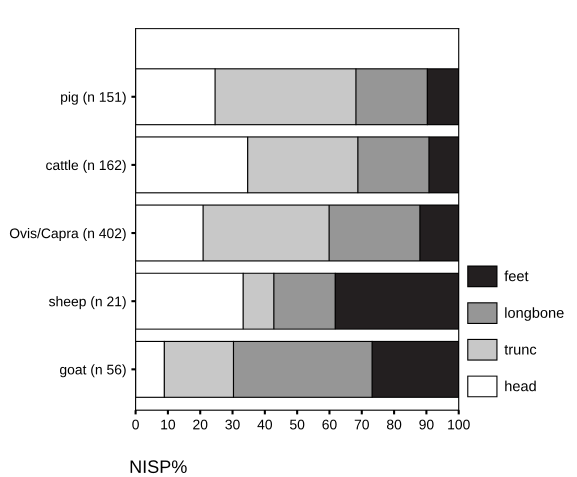 This screenshot has width=577, height=477. I want to click on x-tick-label: 0, so click(135, 425).